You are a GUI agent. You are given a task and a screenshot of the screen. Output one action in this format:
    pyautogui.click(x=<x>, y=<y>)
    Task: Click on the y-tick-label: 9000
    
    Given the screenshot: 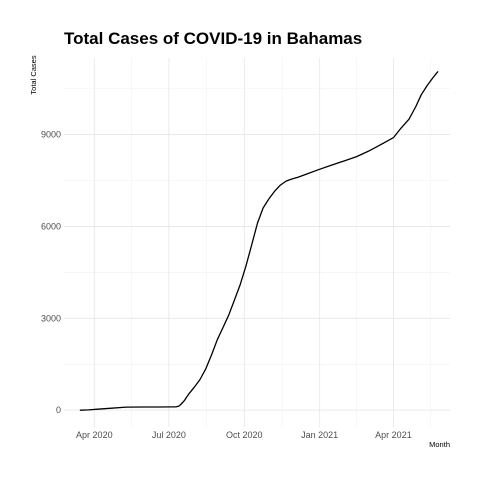 What is the action you would take?
    pyautogui.click(x=51, y=135)
    